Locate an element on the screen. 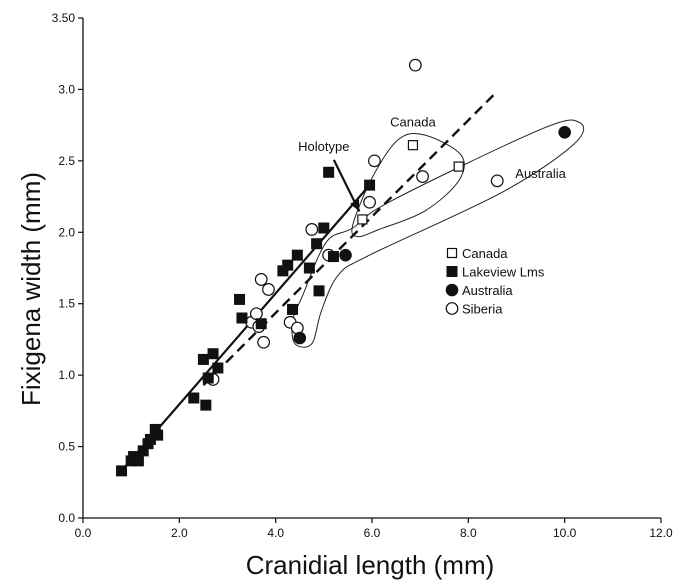 Image resolution: width=673 pixels, height=580 pixels. x-tick-label: 0.0 is located at coordinates (83, 533).